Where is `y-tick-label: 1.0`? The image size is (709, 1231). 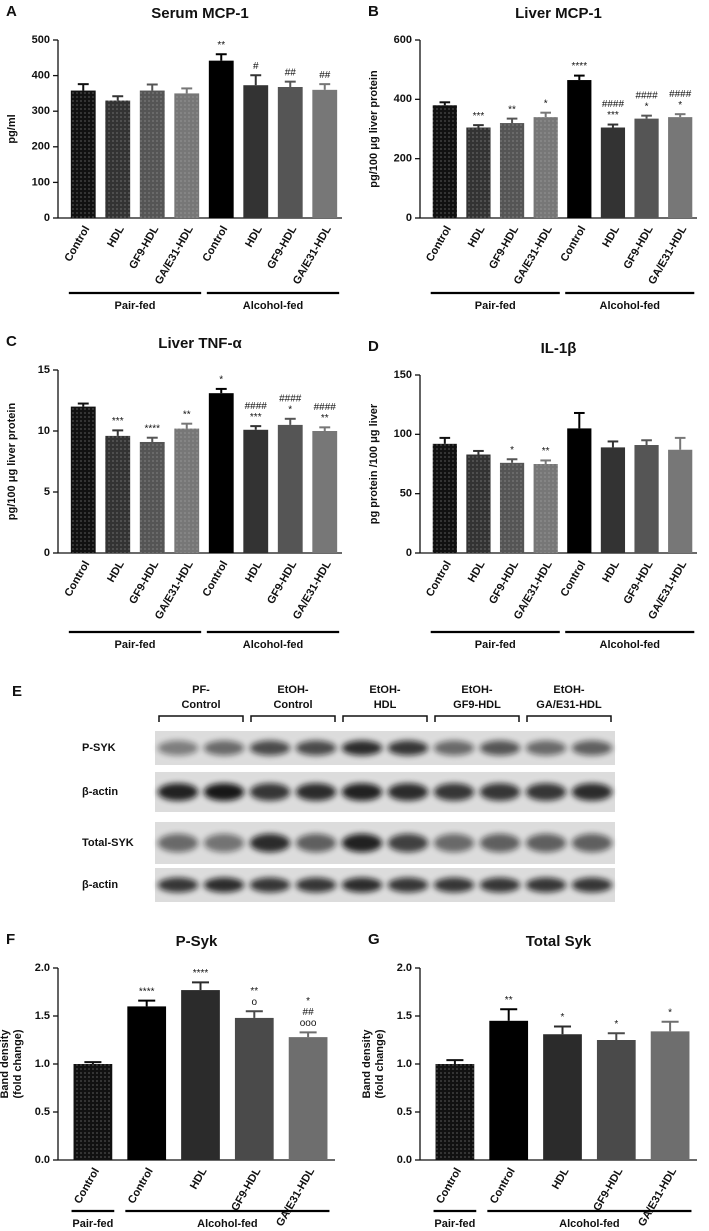 y-tick-label: 1.0 is located at coordinates (42, 1064).